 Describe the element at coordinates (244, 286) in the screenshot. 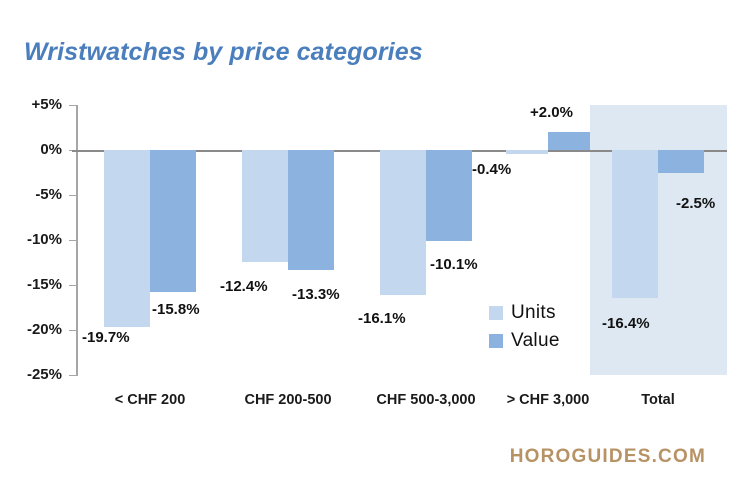

I see `data-label-units: -12.4%` at that location.